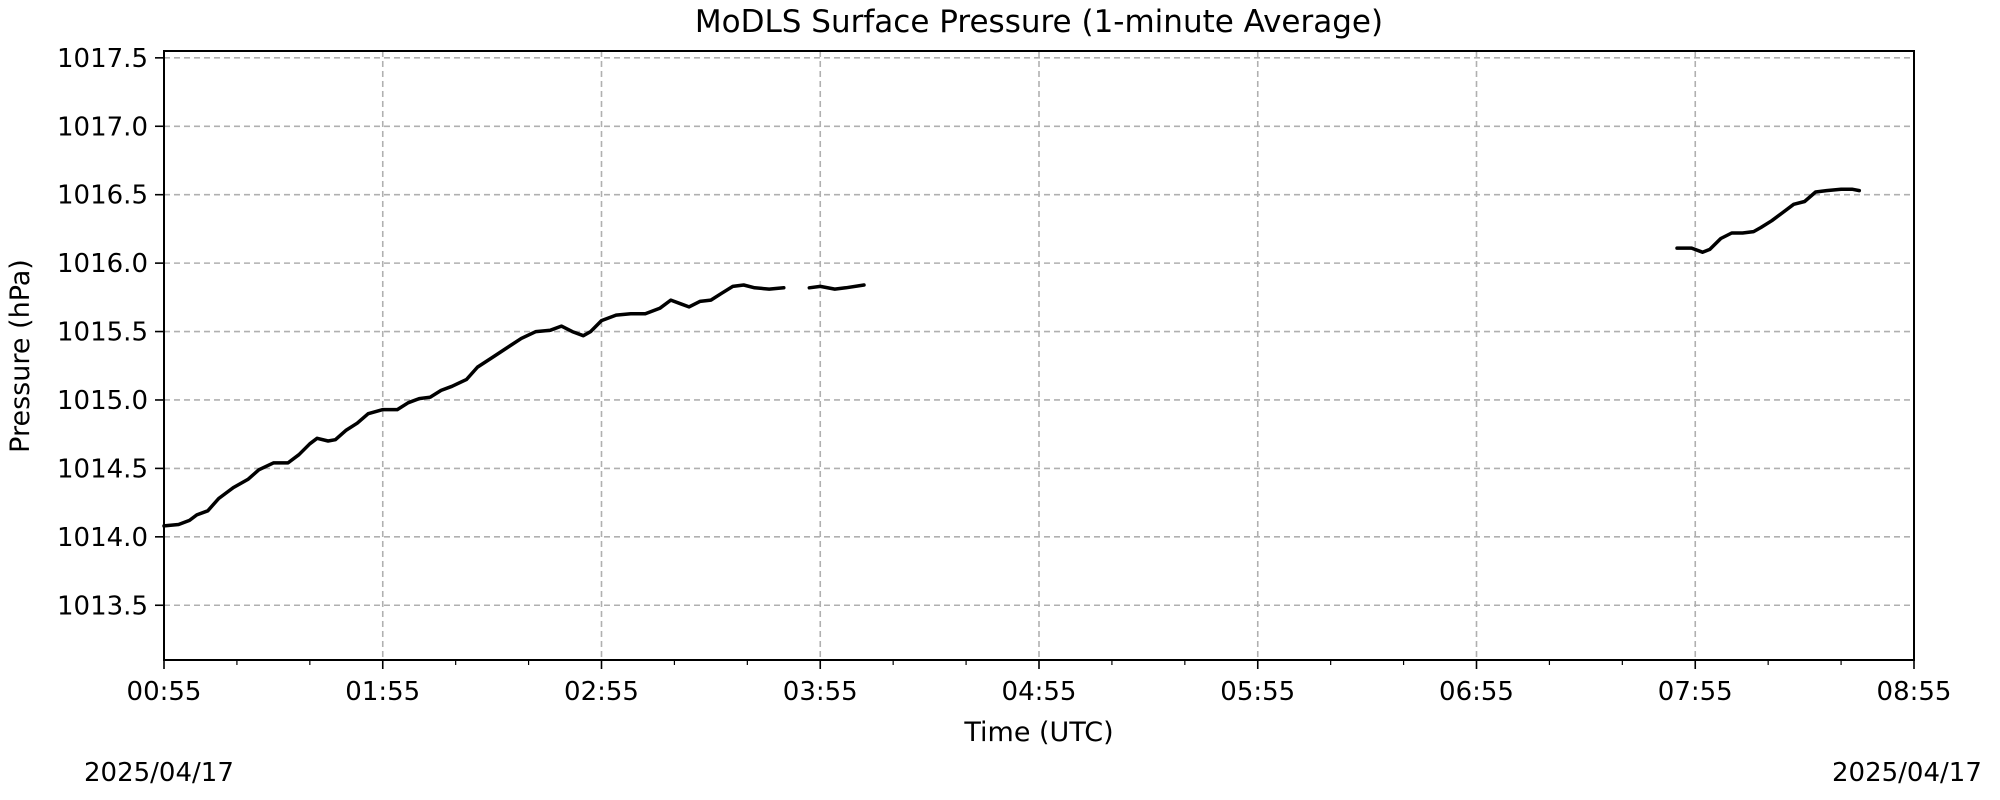  What do you see at coordinates (102, 401) in the screenshot?
I see `y-tick-label: 1015.0` at bounding box center [102, 401].